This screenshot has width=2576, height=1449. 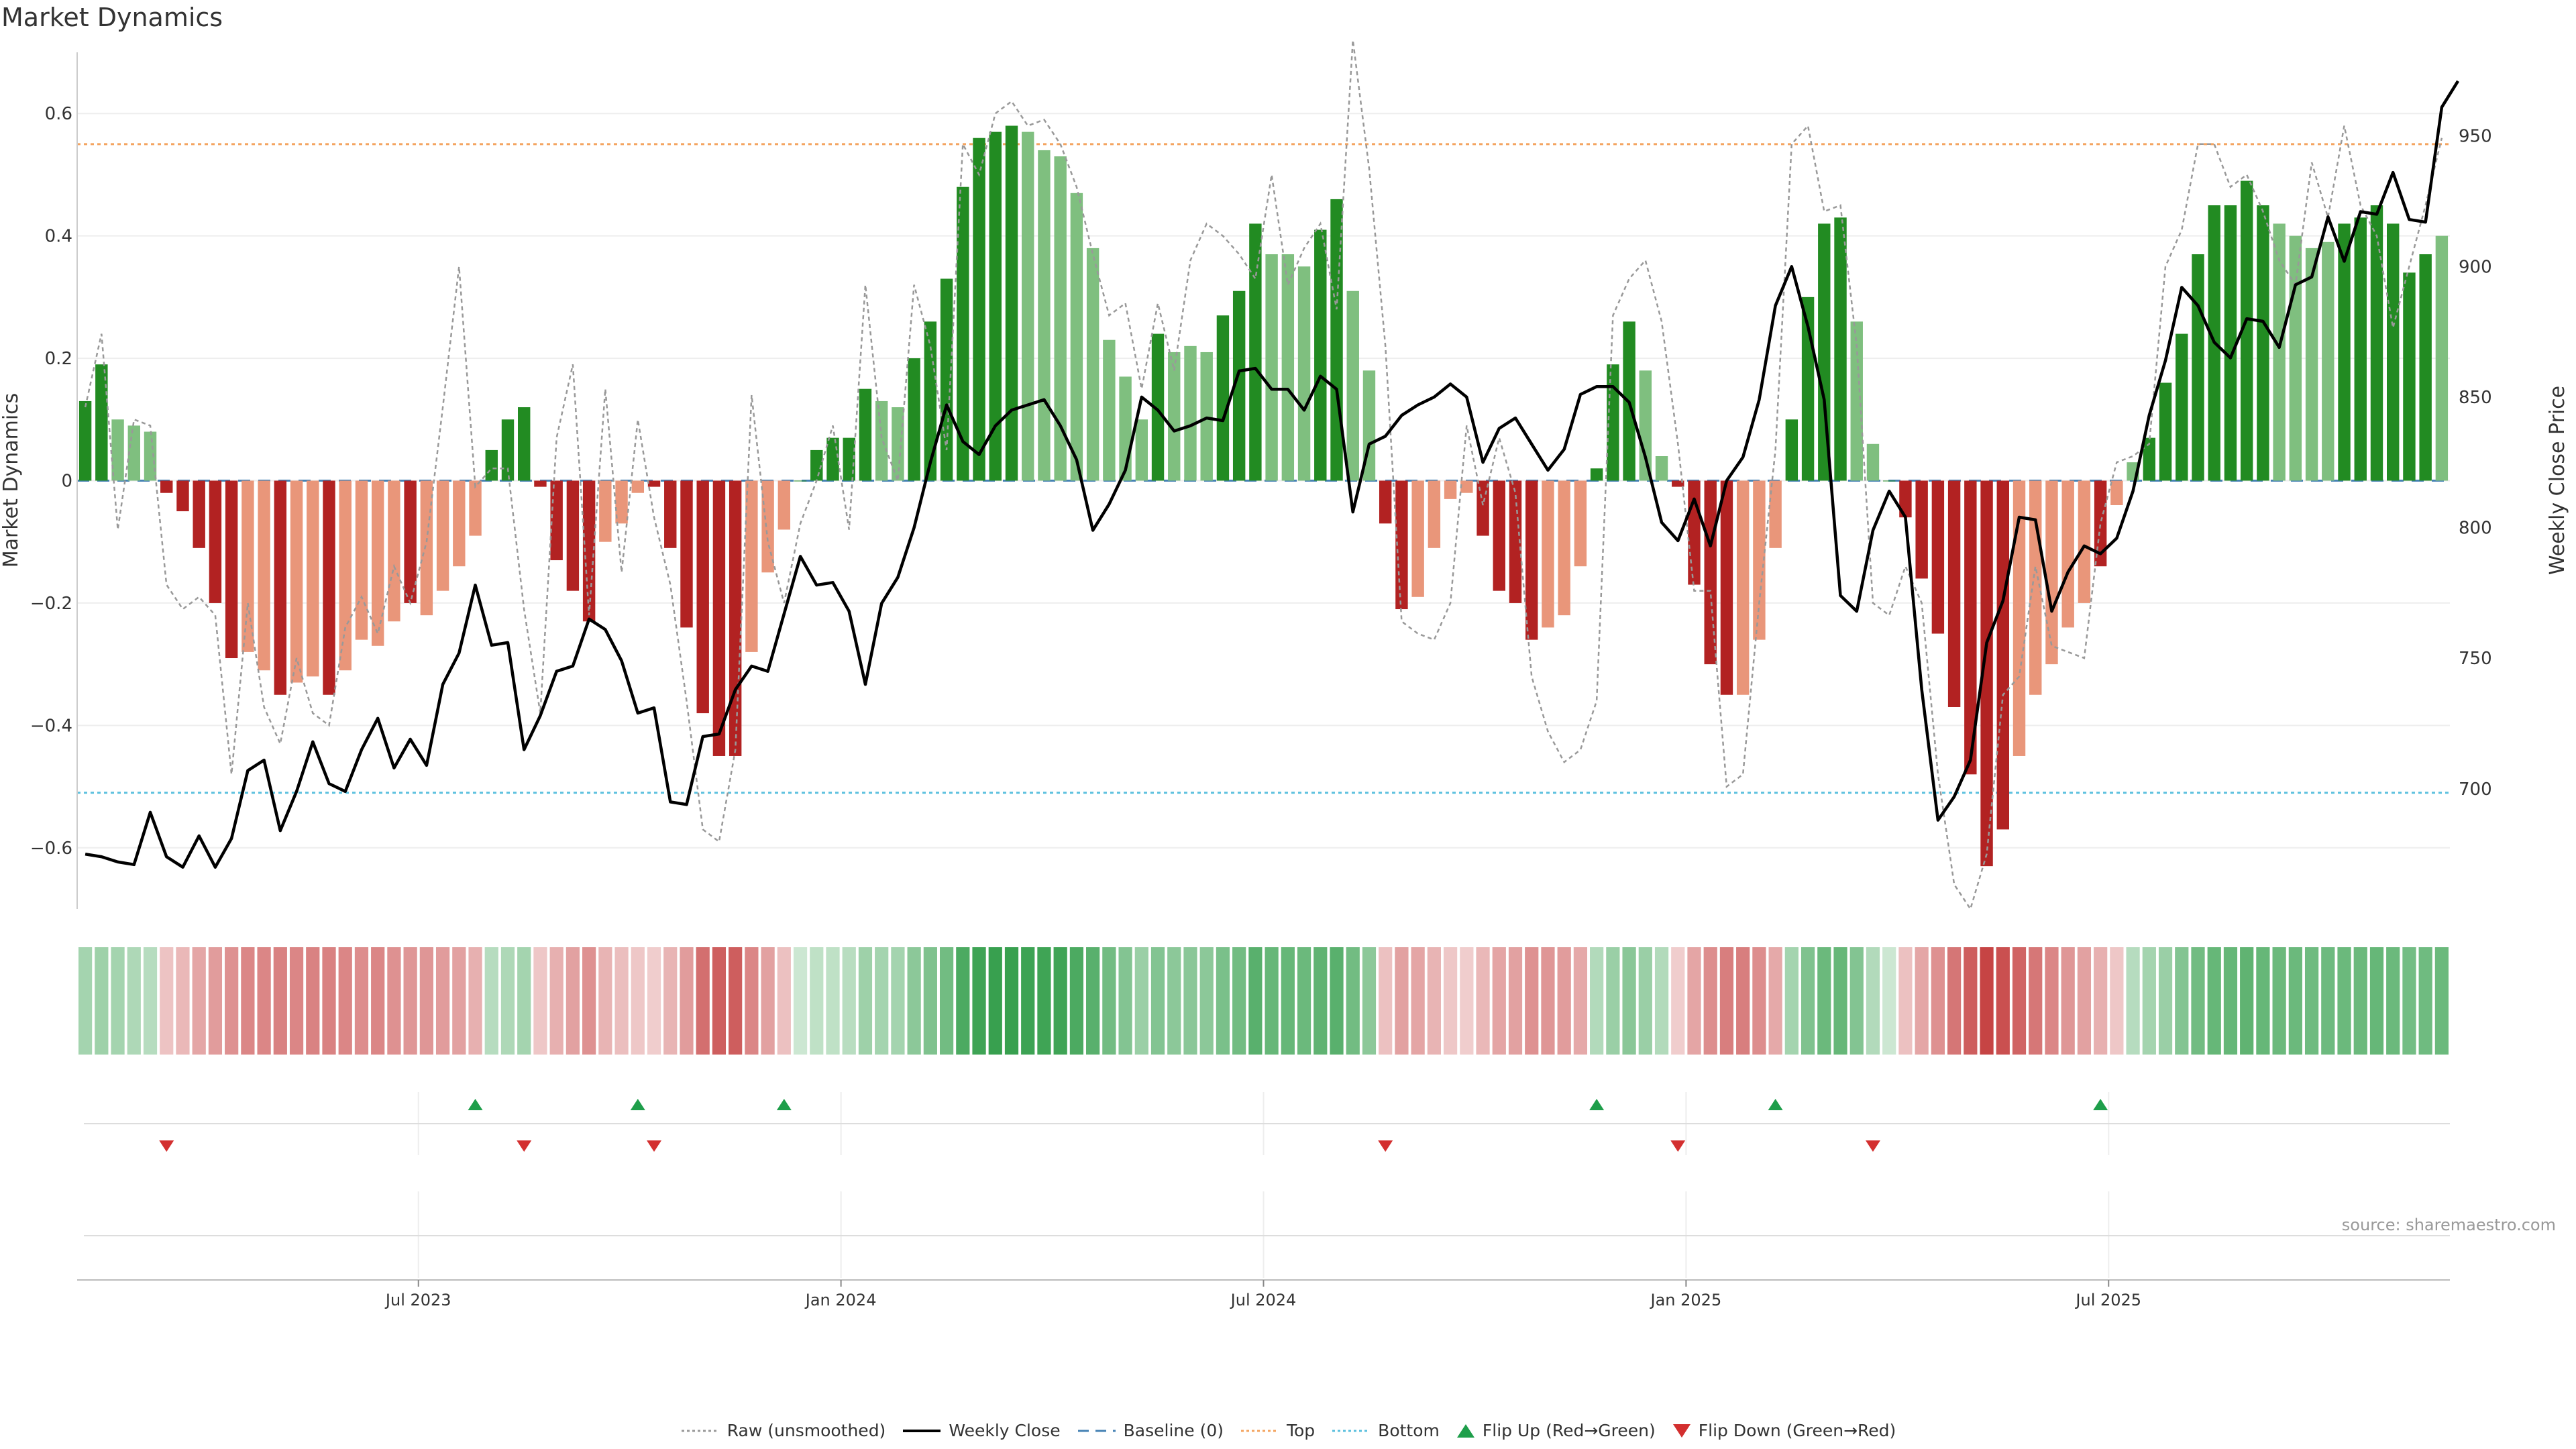 I want to click on y2-tick-label: 850, so click(x=2475, y=398).